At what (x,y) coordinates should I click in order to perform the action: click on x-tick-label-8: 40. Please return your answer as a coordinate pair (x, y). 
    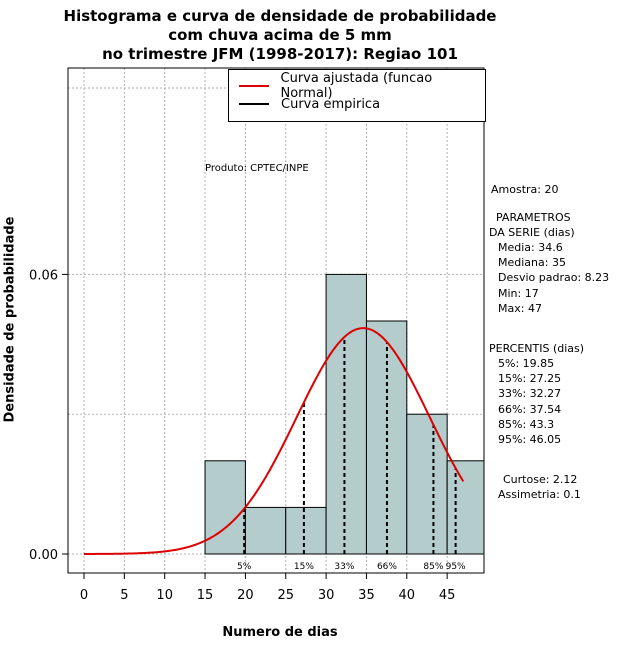
    Looking at the image, I should click on (407, 595).